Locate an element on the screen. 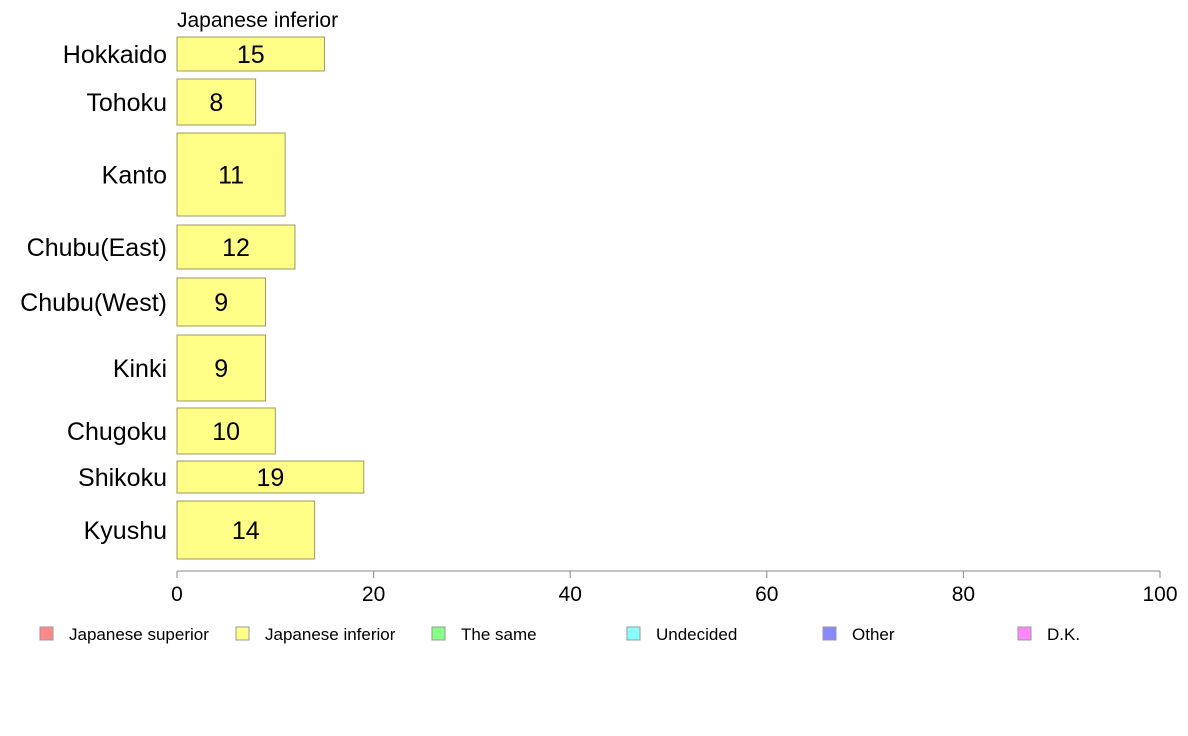  legend-label: Japanese superior is located at coordinates (139, 634).